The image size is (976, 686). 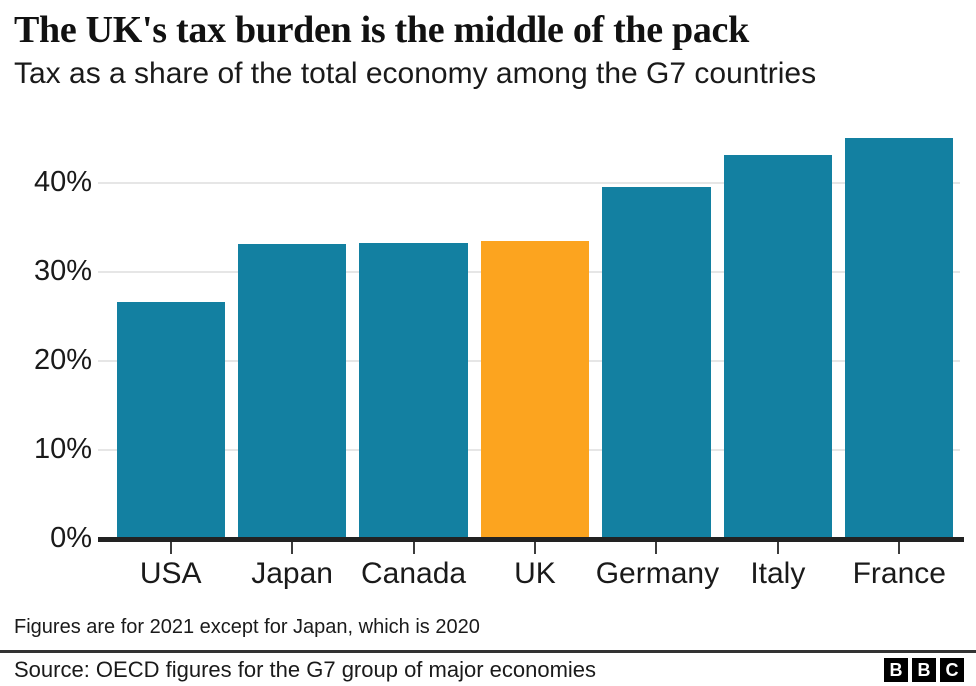 I want to click on x-axis-label-uk: UK, so click(x=535, y=573).